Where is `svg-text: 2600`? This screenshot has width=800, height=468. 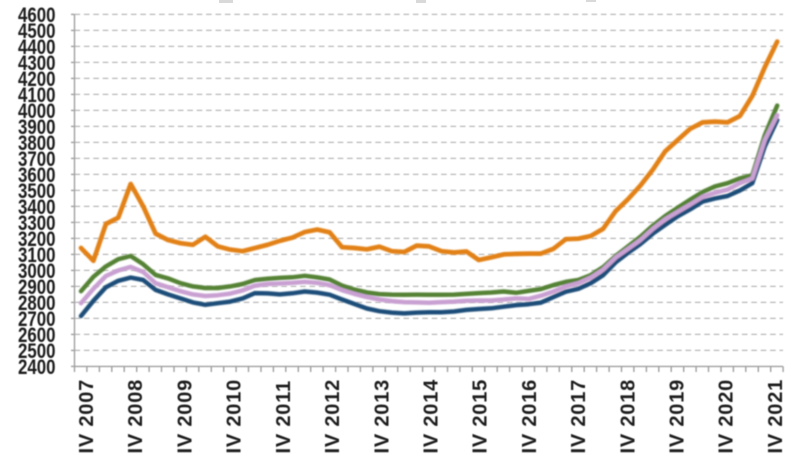 svg-text: 2600 is located at coordinates (37, 335).